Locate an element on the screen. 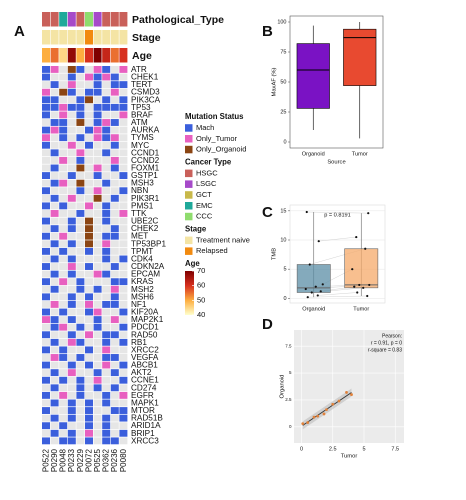  y-tick-label: 25 is located at coordinates (283, 112).